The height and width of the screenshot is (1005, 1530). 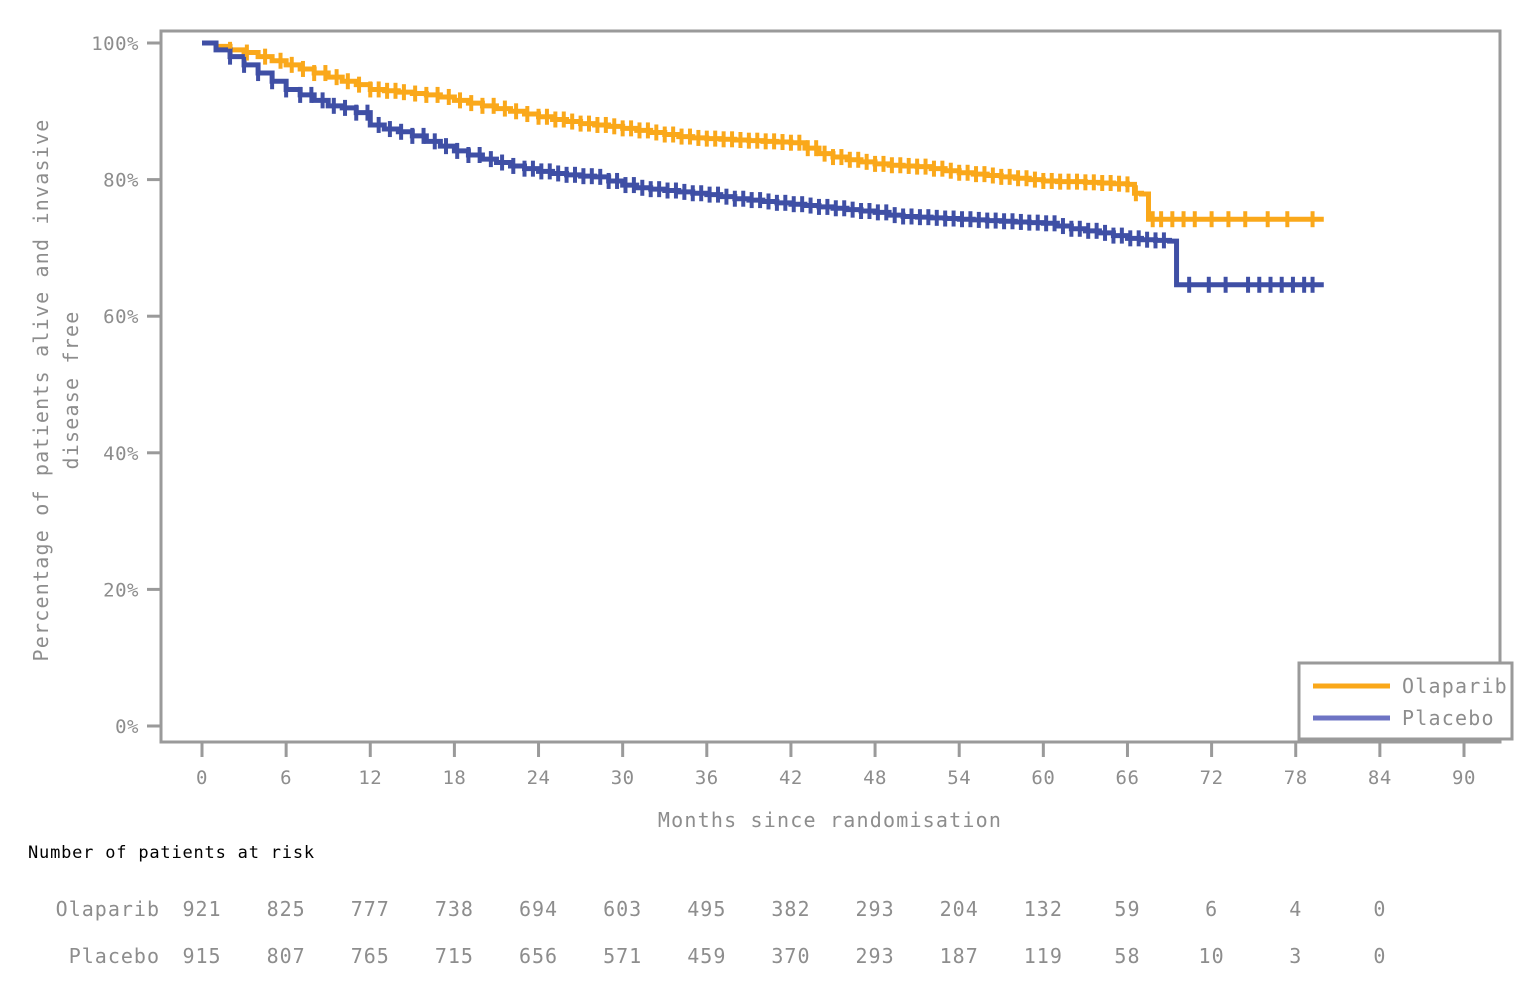 I want to click on risk-cell: 915, so click(x=201, y=956).